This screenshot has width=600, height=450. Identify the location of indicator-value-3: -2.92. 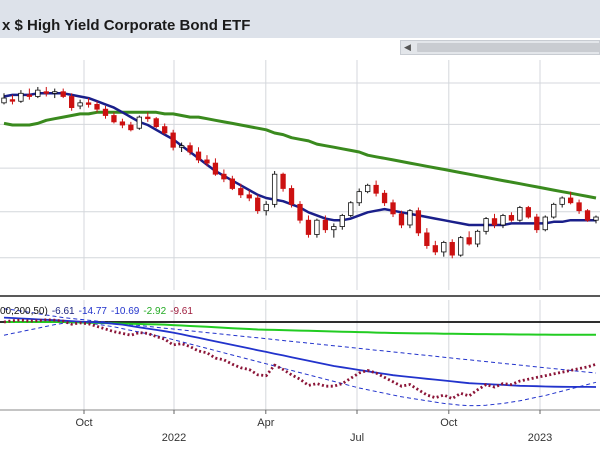
(154, 311).